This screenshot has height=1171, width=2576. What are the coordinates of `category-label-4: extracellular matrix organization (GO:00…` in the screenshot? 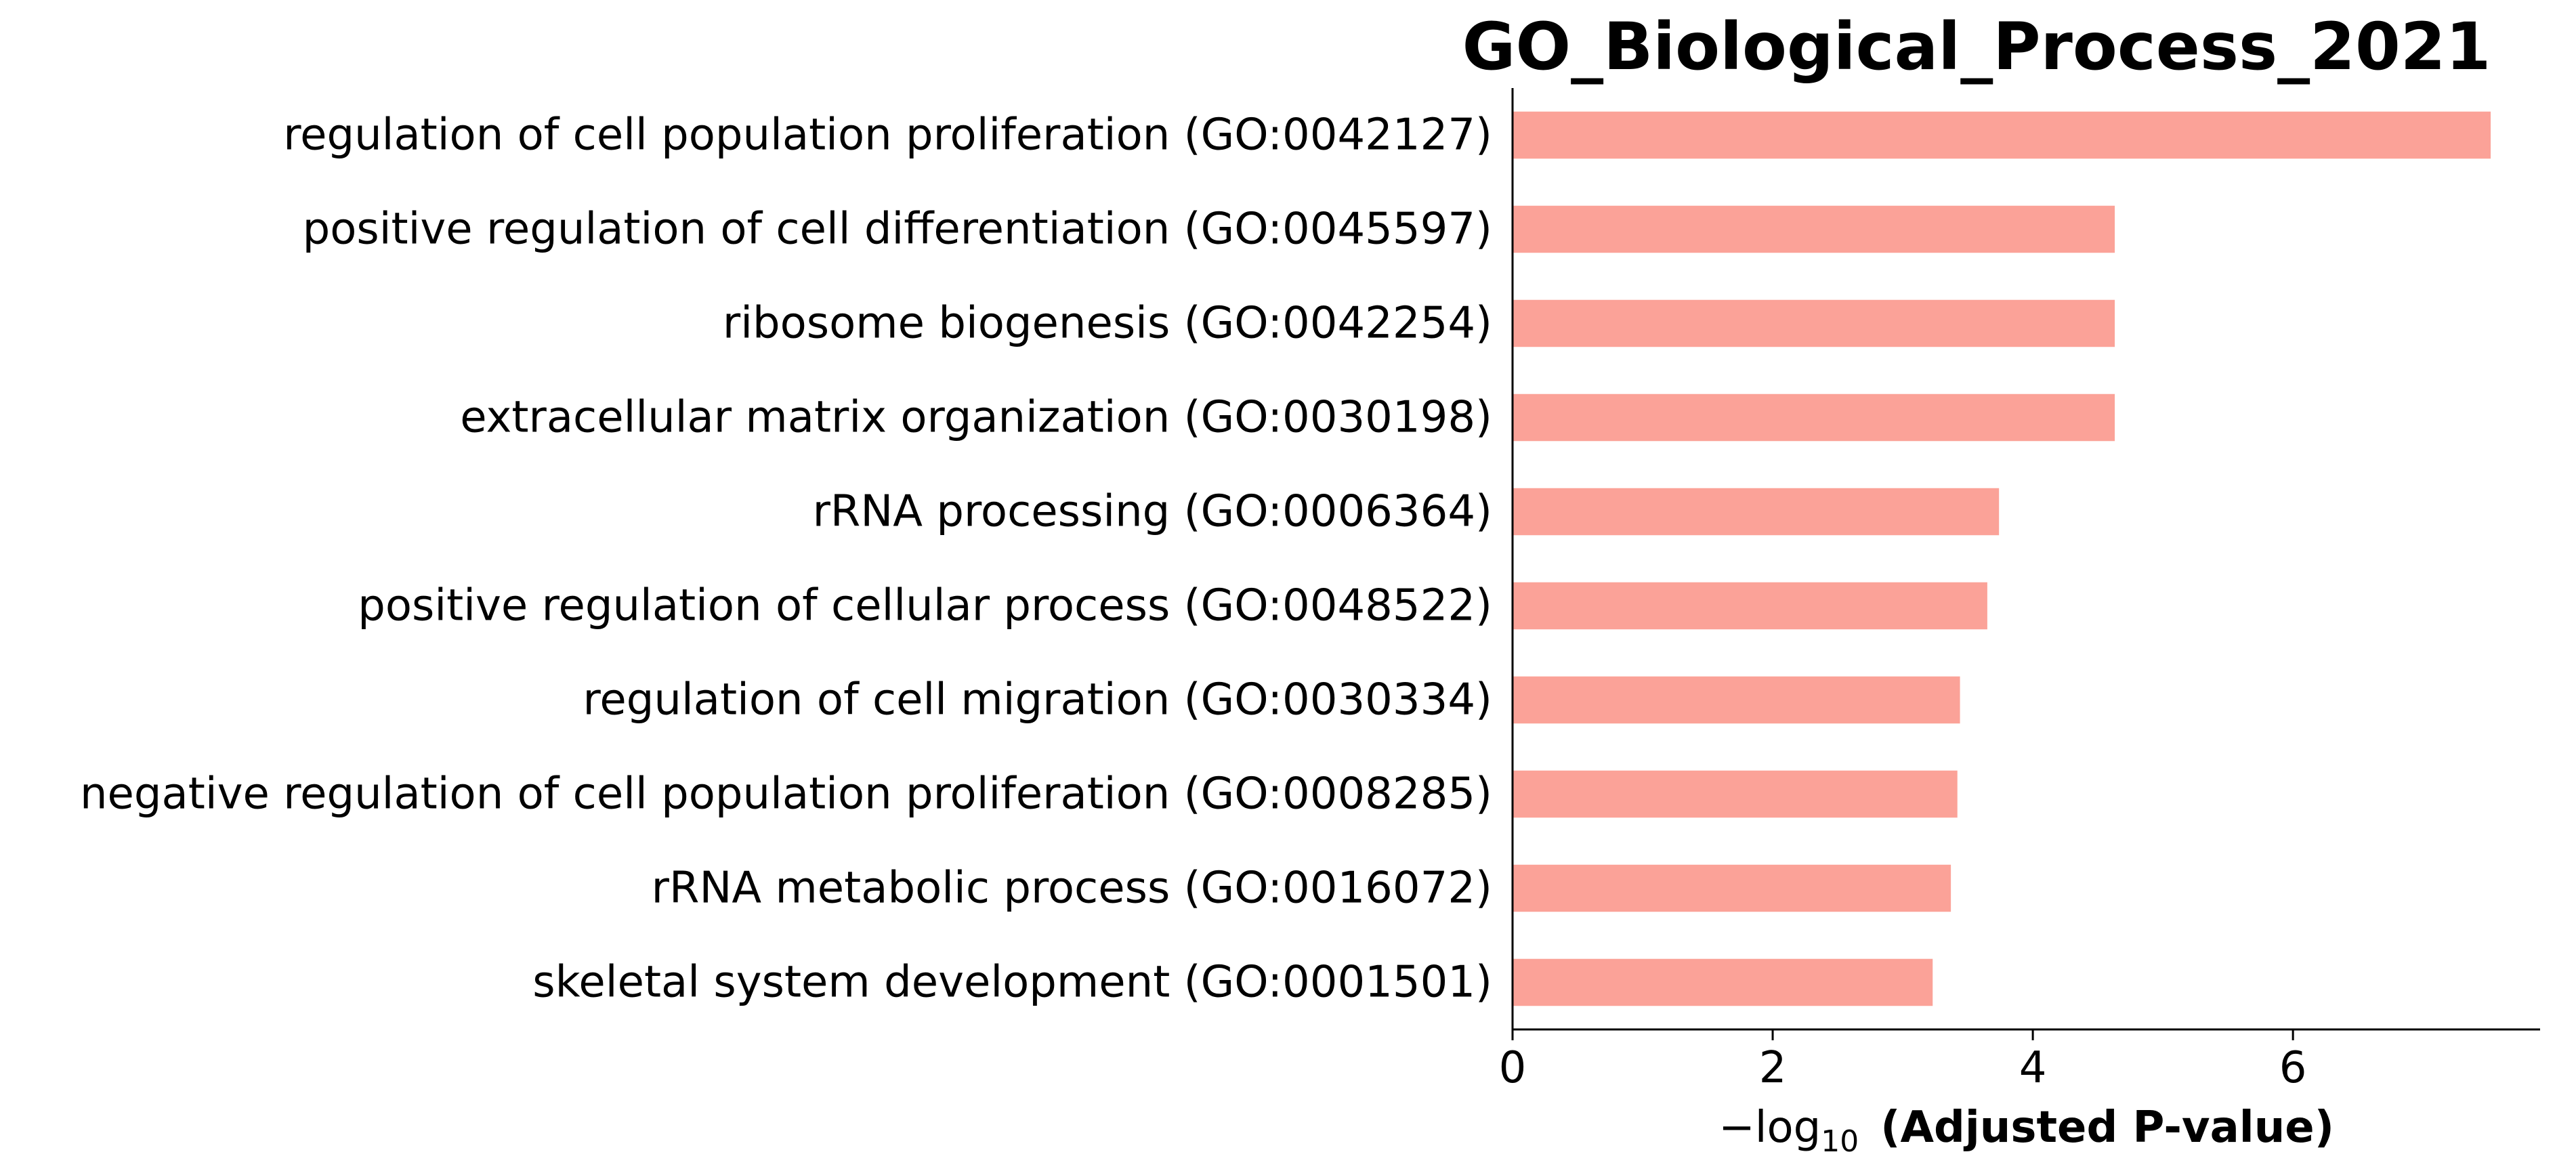 It's located at (976, 418).